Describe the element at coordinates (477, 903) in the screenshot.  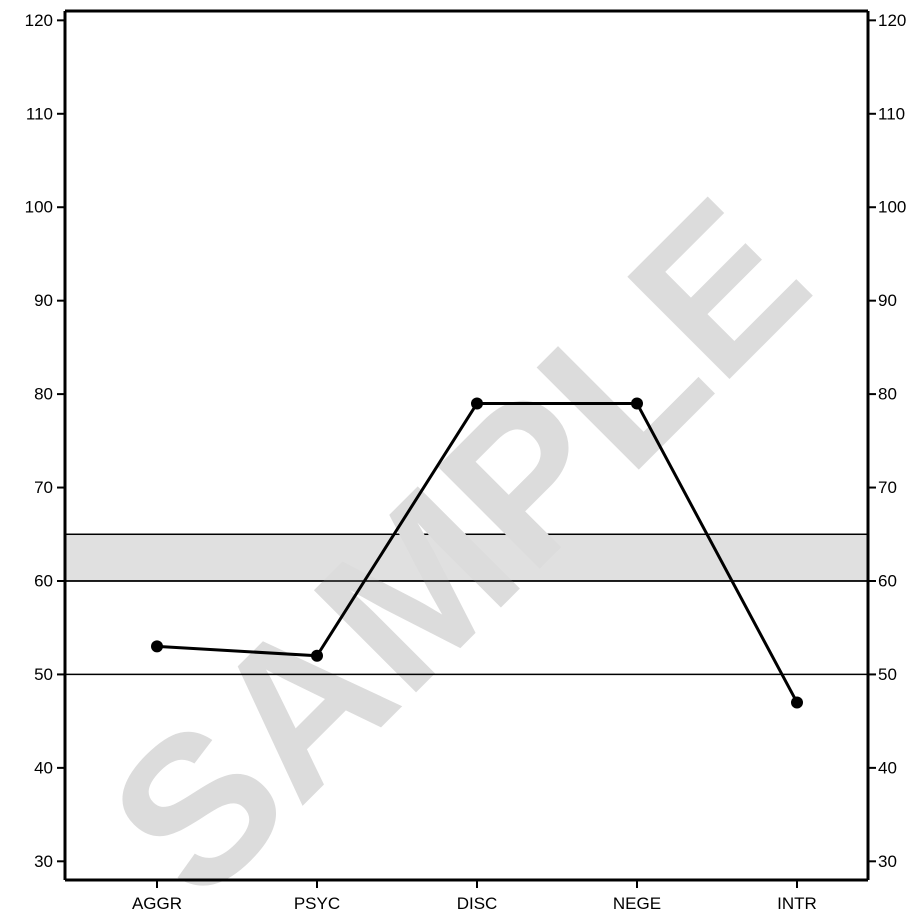
I see `x-tick-label: DISC` at that location.